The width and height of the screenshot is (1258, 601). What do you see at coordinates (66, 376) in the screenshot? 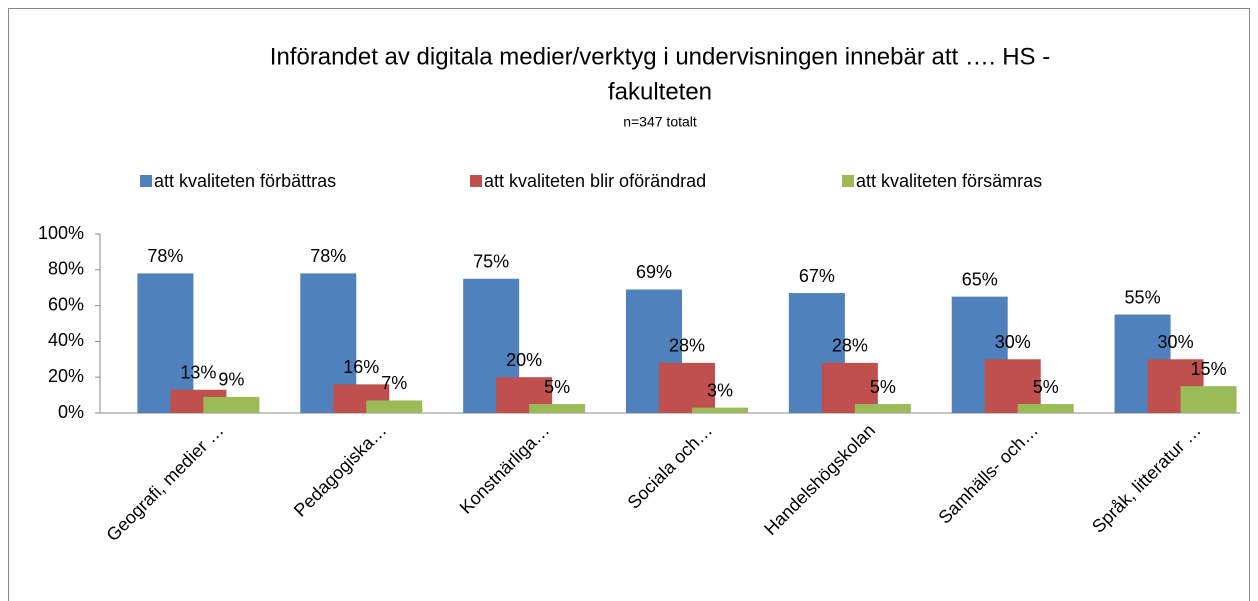
I see `y-tick-label: 20%` at bounding box center [66, 376].